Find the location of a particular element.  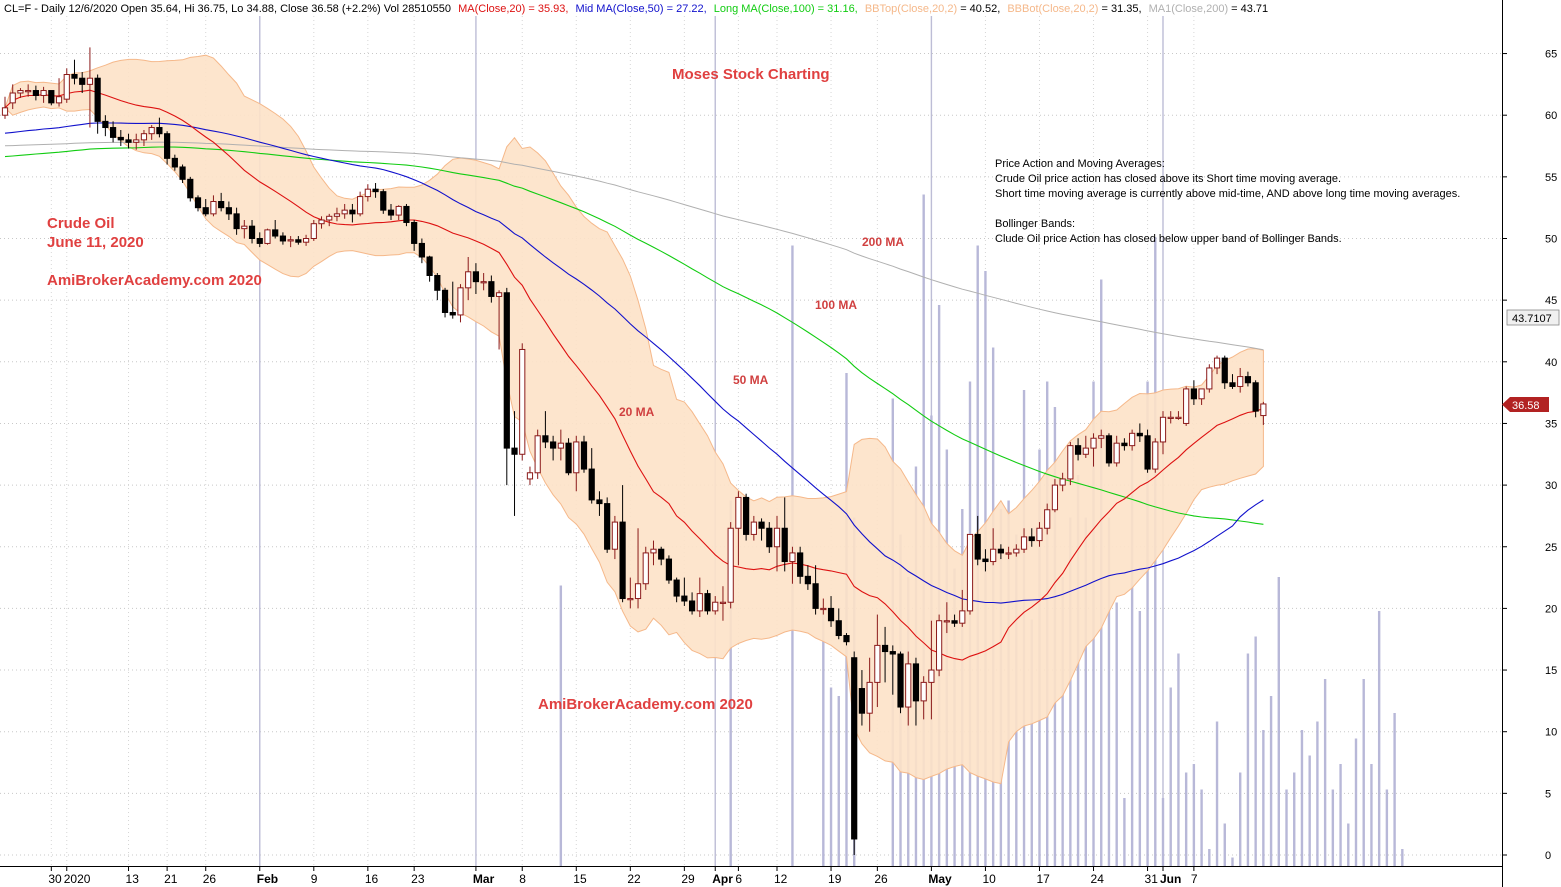

x-tick-label: 2020 is located at coordinates (77, 879).